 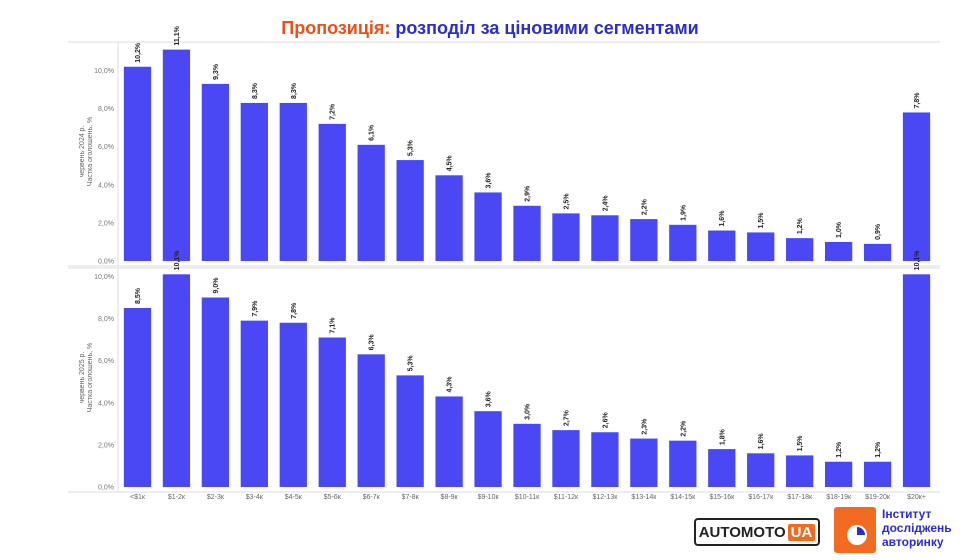 What do you see at coordinates (372, 342) in the screenshot?
I see `panel-2-bar-label-6: 6,3%` at bounding box center [372, 342].